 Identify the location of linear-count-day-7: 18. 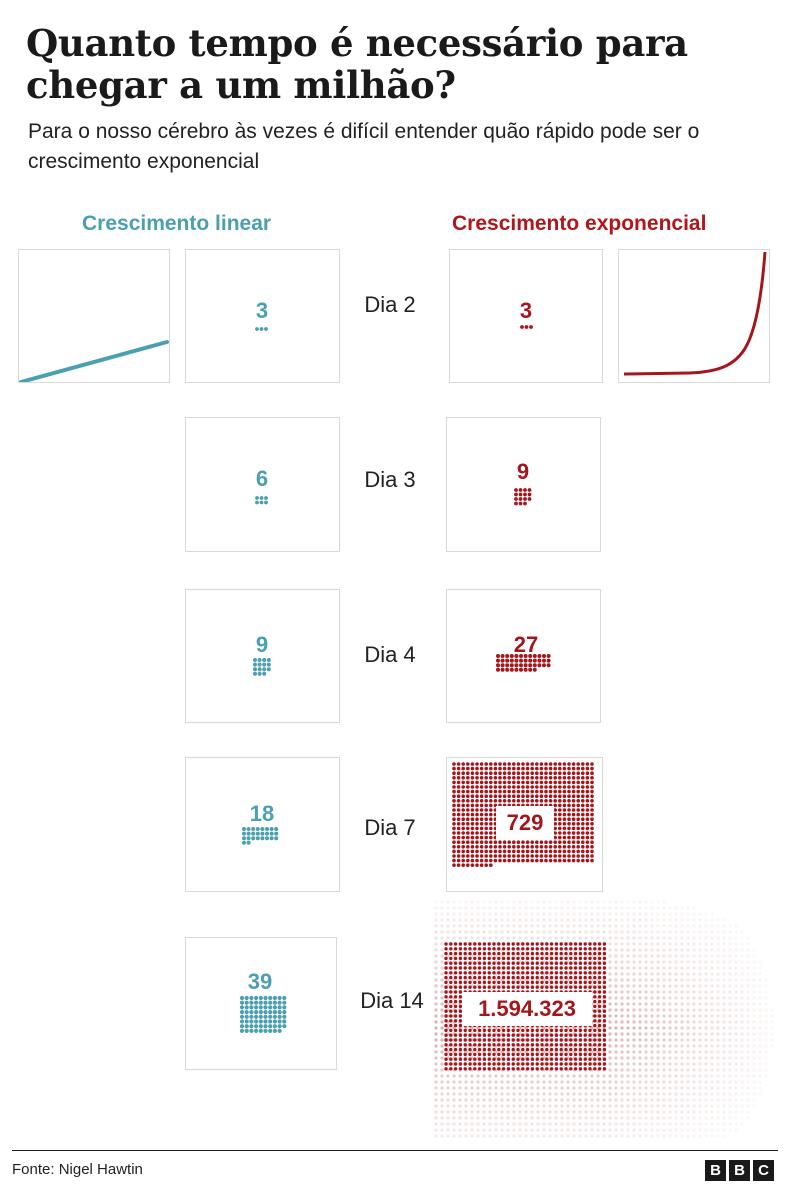
(262, 813).